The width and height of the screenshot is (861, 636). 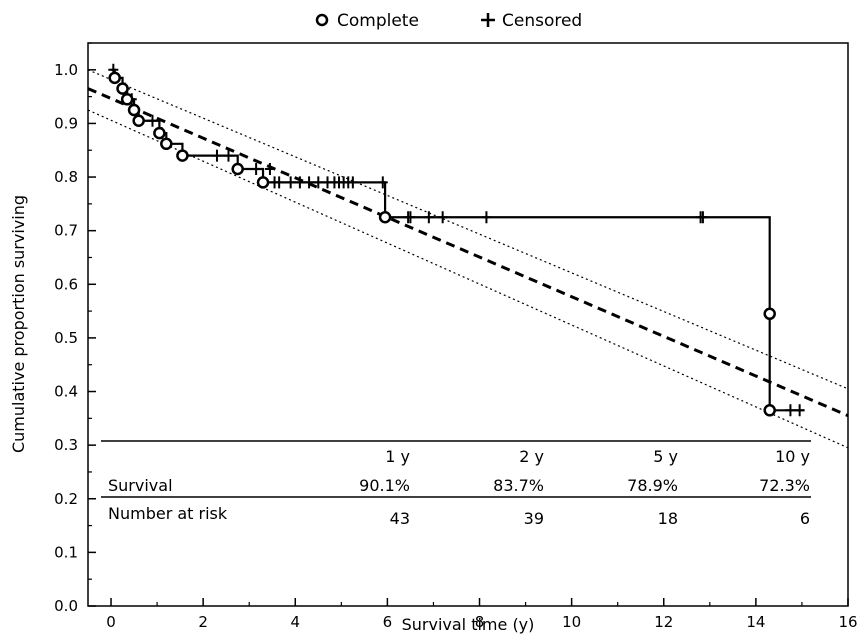 What do you see at coordinates (111, 622) in the screenshot?
I see `x-tick-label: 0` at bounding box center [111, 622].